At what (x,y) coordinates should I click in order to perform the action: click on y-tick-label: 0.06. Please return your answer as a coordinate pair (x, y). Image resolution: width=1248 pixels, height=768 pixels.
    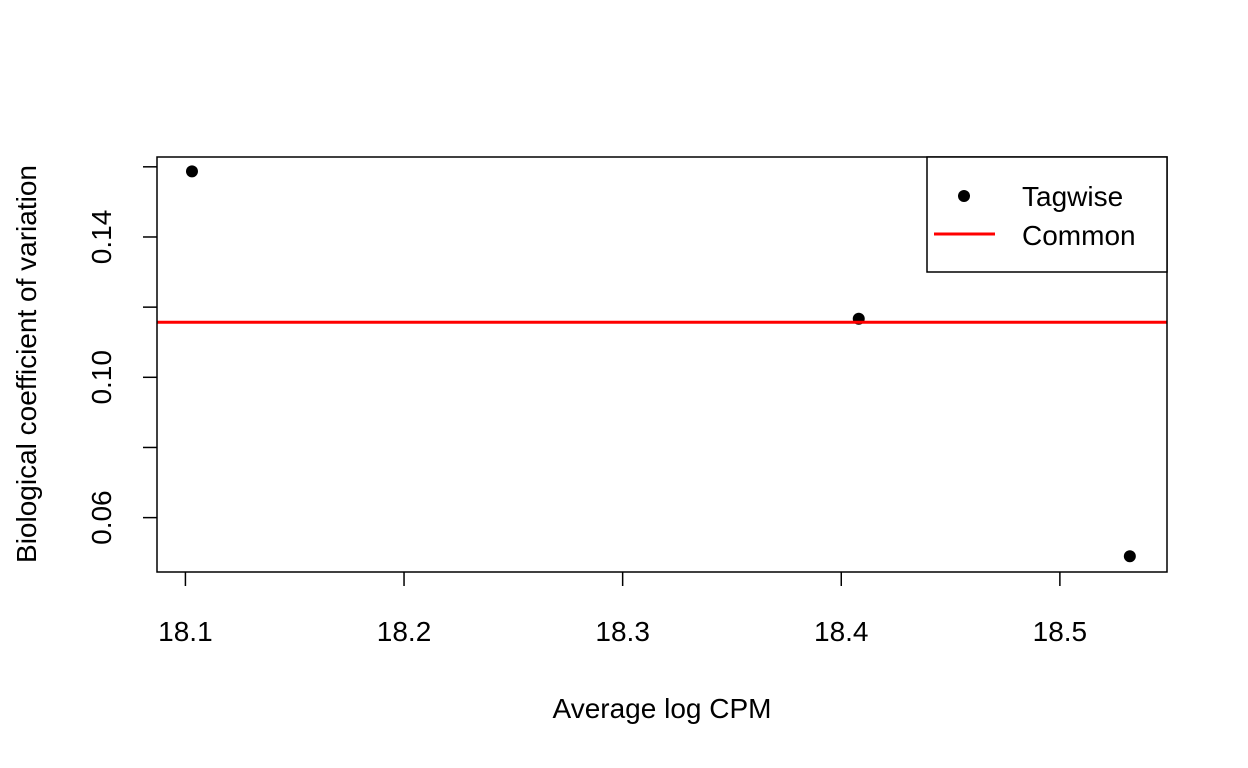
    Looking at the image, I should click on (101, 517).